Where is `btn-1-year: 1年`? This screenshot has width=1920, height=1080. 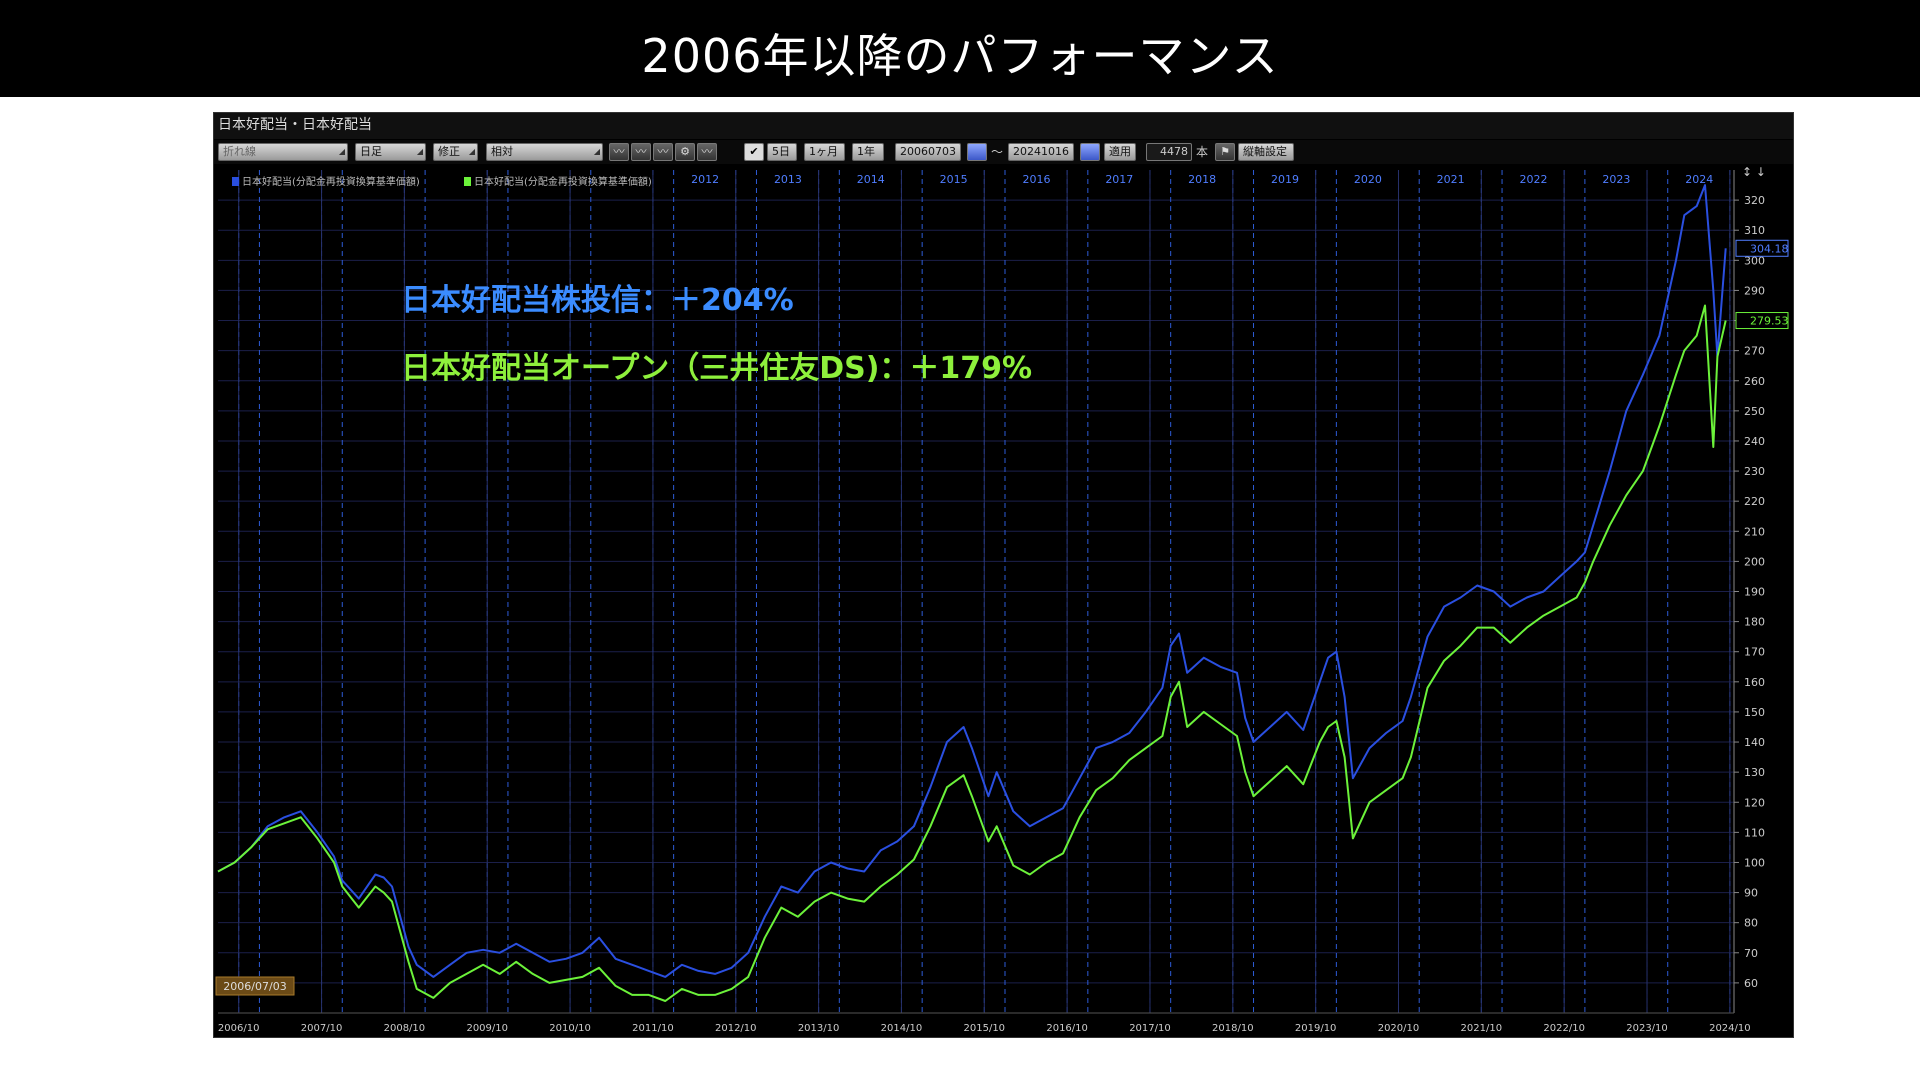 btn-1-year: 1年 is located at coordinates (868, 152).